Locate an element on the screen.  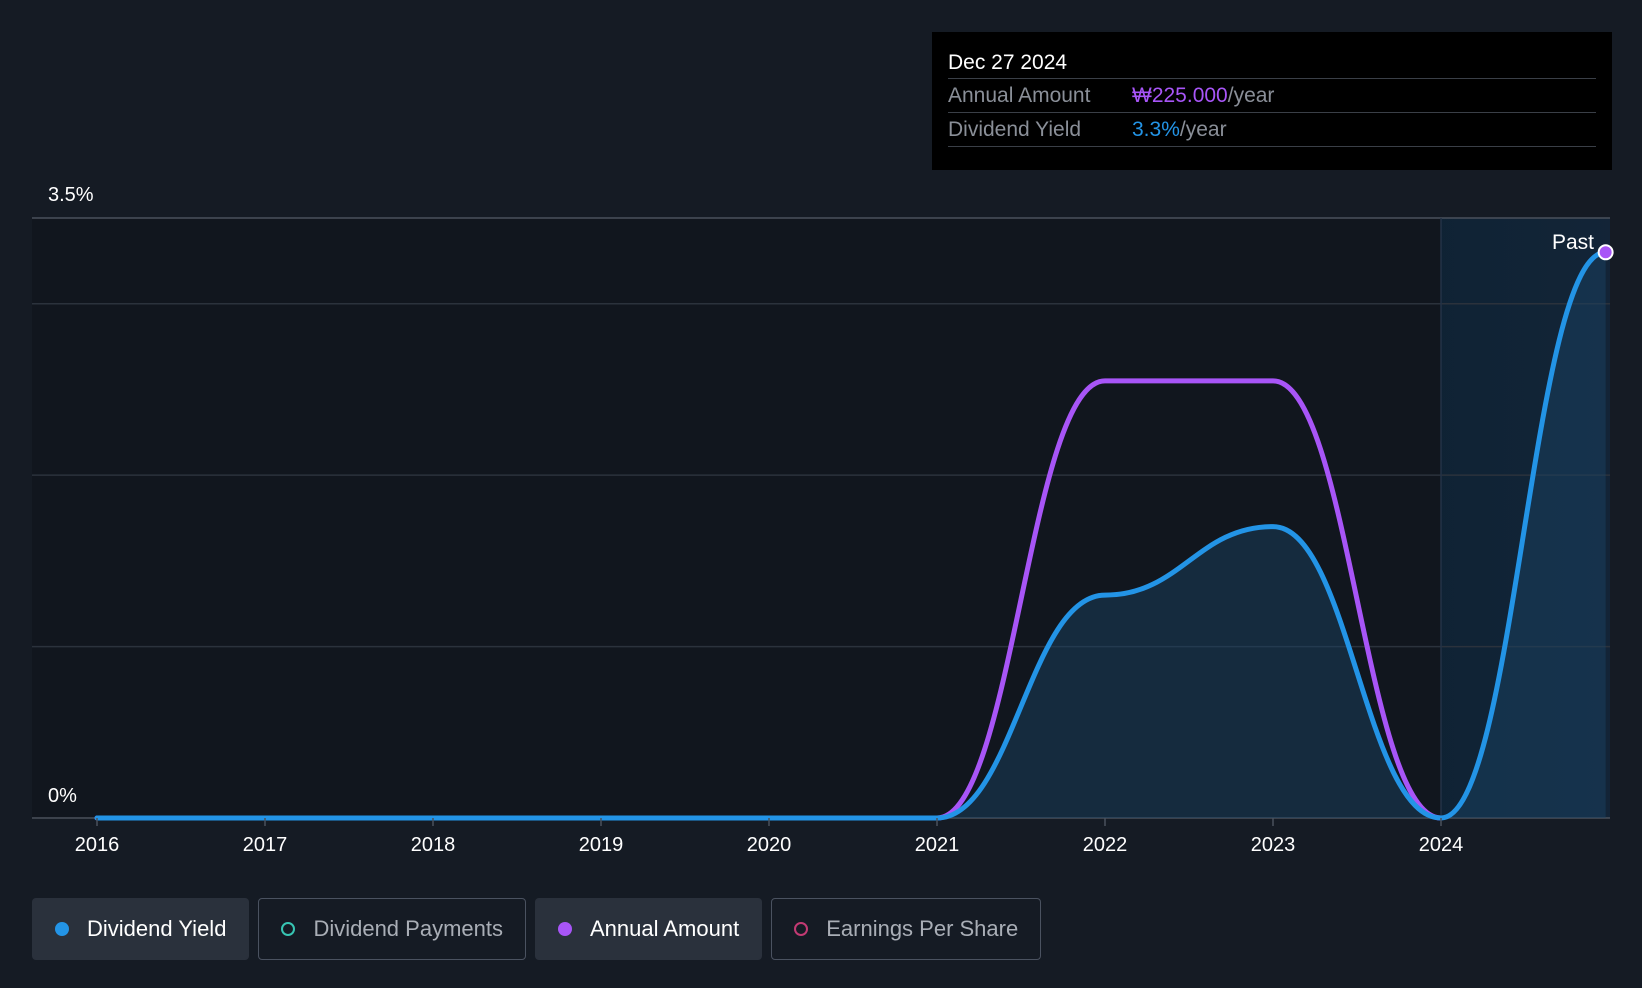
legend-label: Dividend Yield is located at coordinates (157, 928).